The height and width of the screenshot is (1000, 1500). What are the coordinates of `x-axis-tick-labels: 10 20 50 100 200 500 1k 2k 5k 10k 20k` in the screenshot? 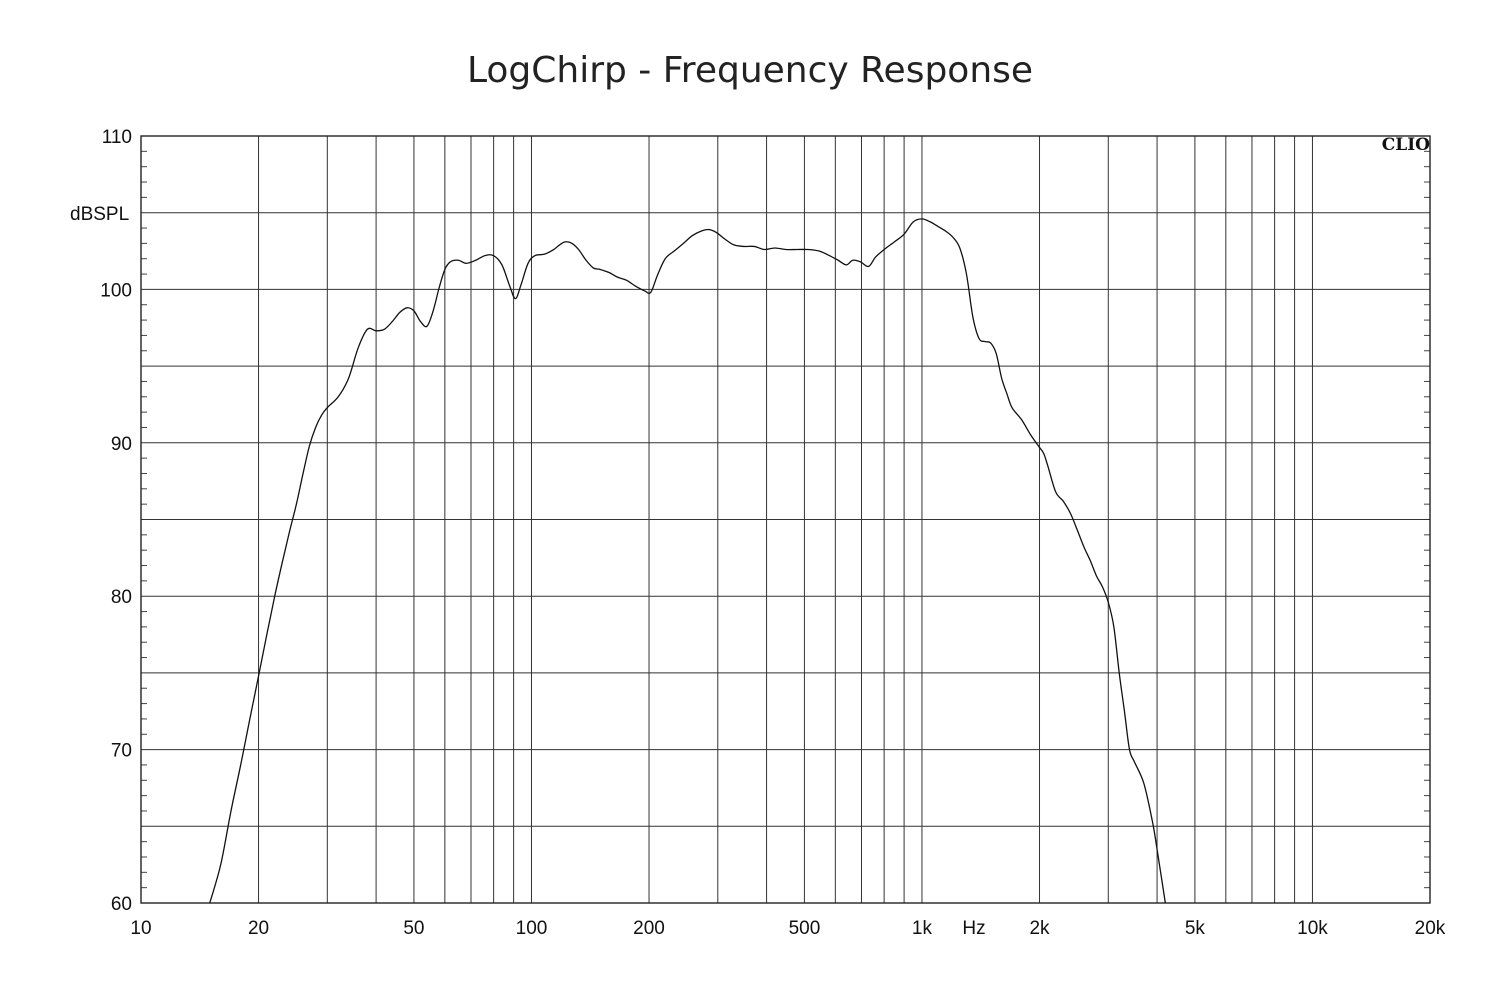 It's located at (787, 928).